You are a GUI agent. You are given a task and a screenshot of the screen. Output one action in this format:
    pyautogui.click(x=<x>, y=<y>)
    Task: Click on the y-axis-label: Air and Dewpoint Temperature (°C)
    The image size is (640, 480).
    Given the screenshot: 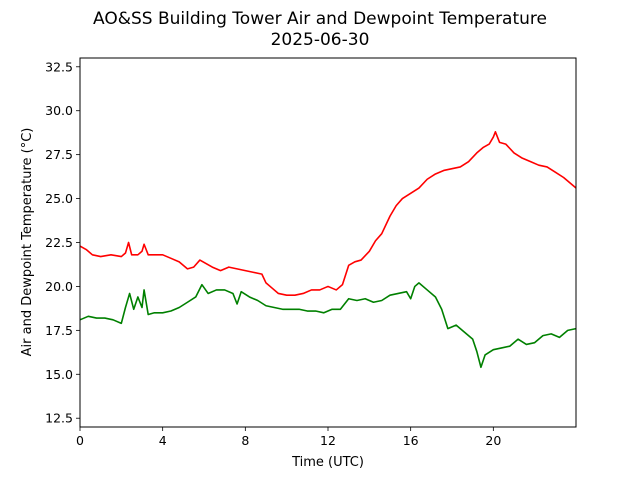 What is the action you would take?
    pyautogui.click(x=27, y=242)
    